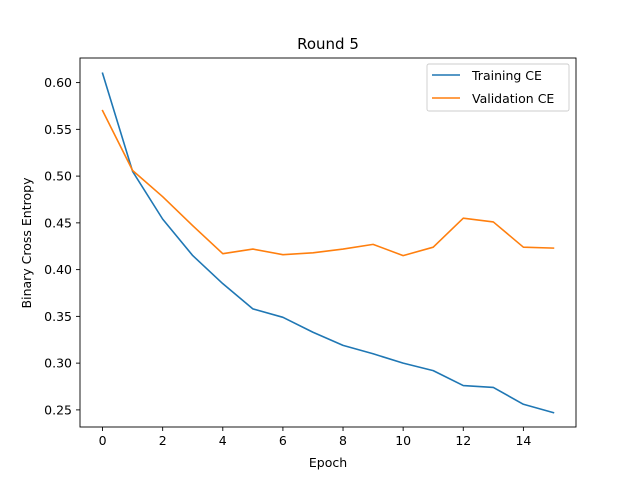  What do you see at coordinates (62, 246) in the screenshot?
I see `y-axis-ticks: 0.25 0.30 0.35 0.40 0.45 0.50 0.55 0.60` at bounding box center [62, 246].